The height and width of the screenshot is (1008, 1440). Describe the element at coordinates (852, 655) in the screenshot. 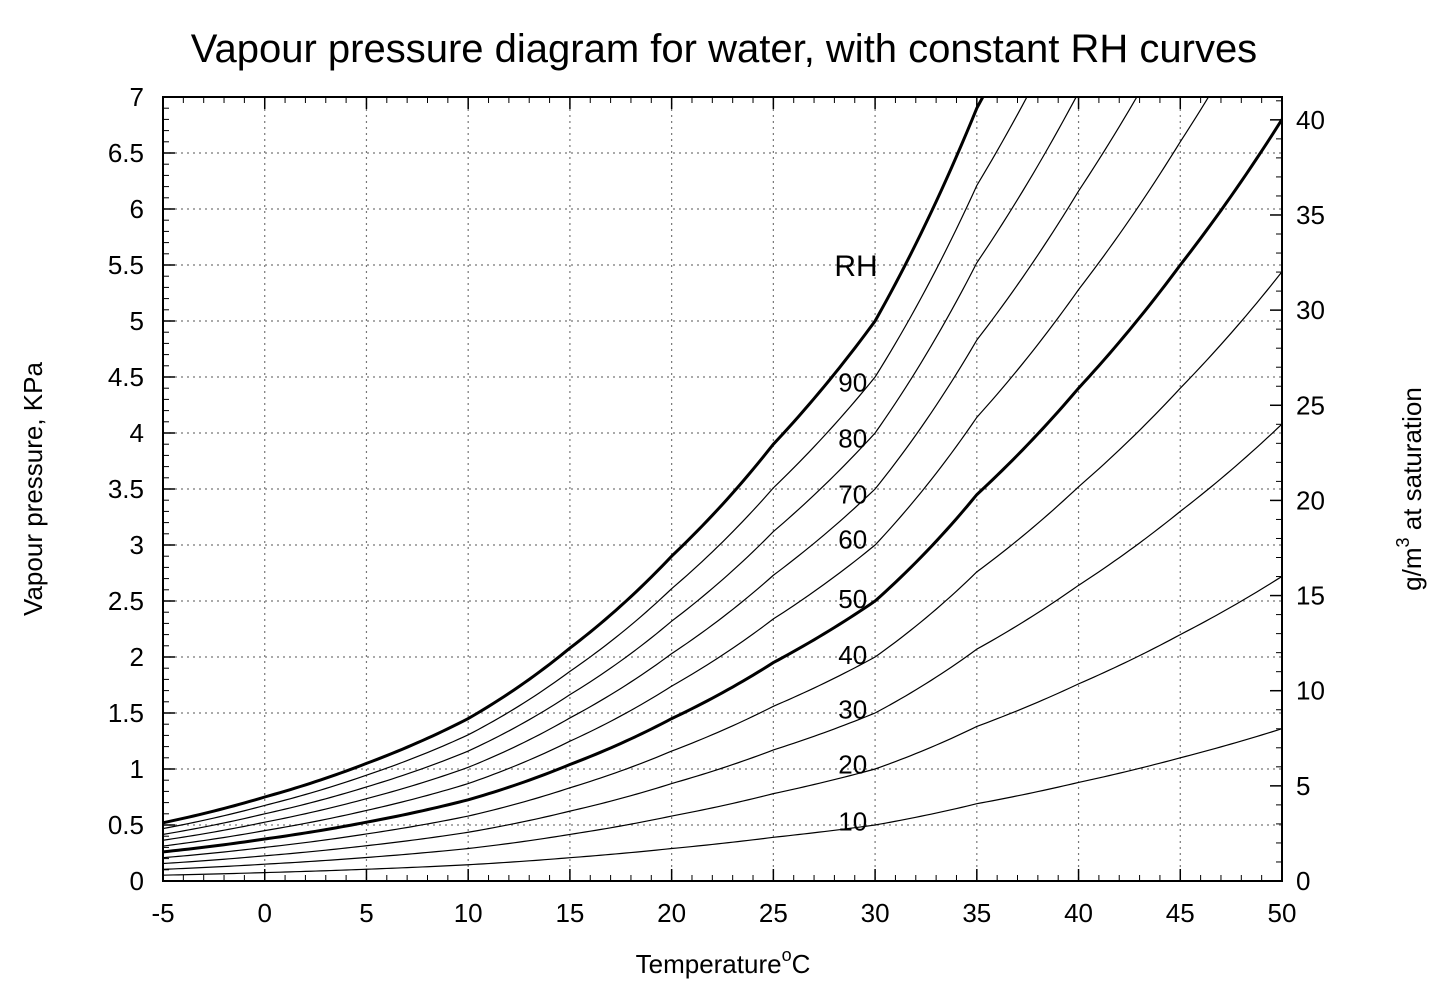

I see `curve-label-40: 40` at that location.